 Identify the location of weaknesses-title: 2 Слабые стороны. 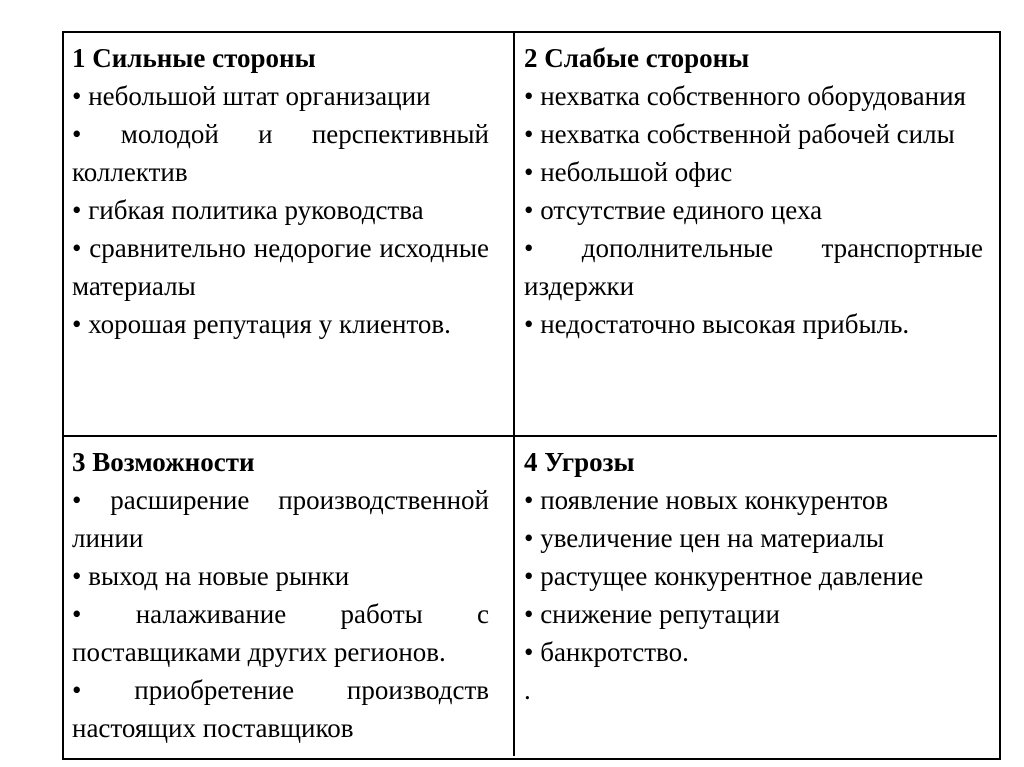
(637, 58).